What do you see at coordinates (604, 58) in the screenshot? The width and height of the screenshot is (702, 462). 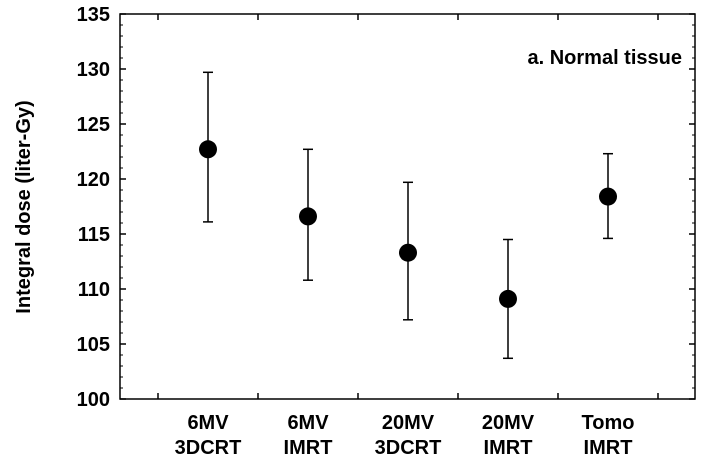 I see `chart-annotation: a. Normal tissue` at bounding box center [604, 58].